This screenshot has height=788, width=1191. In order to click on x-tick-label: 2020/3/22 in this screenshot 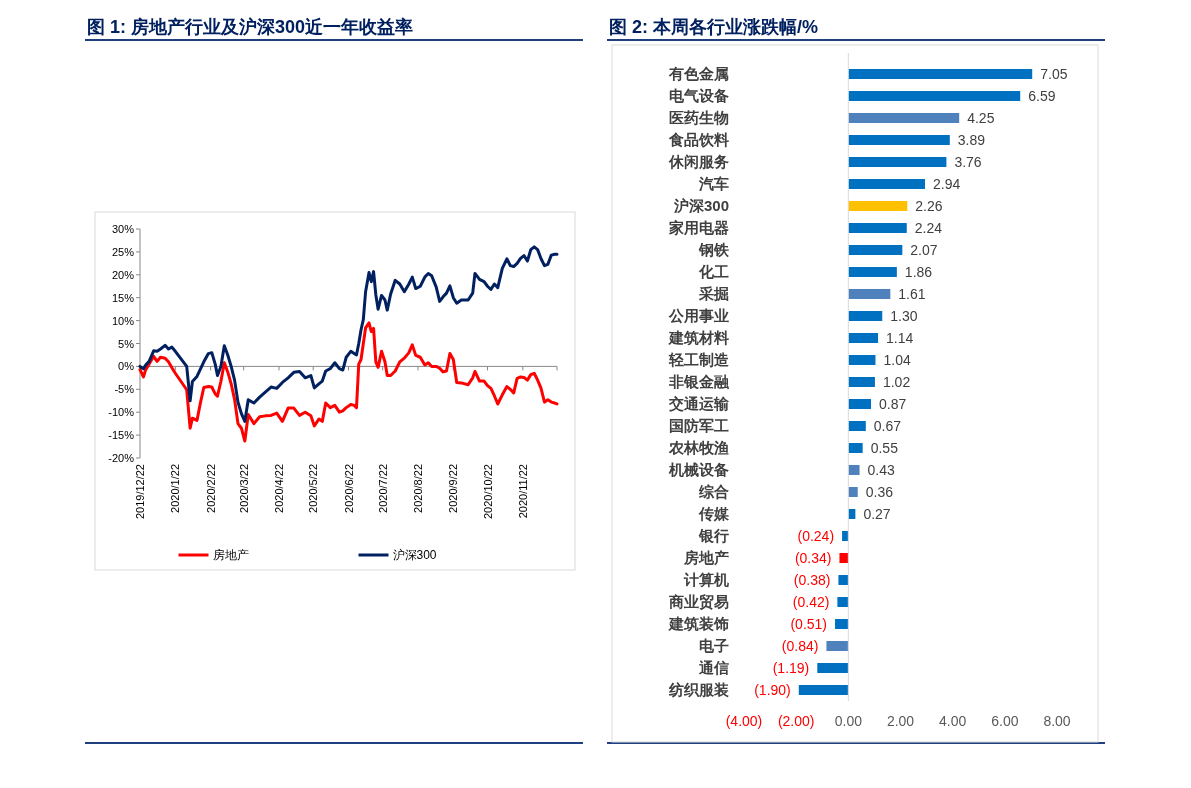, I will do `click(243, 488)`.